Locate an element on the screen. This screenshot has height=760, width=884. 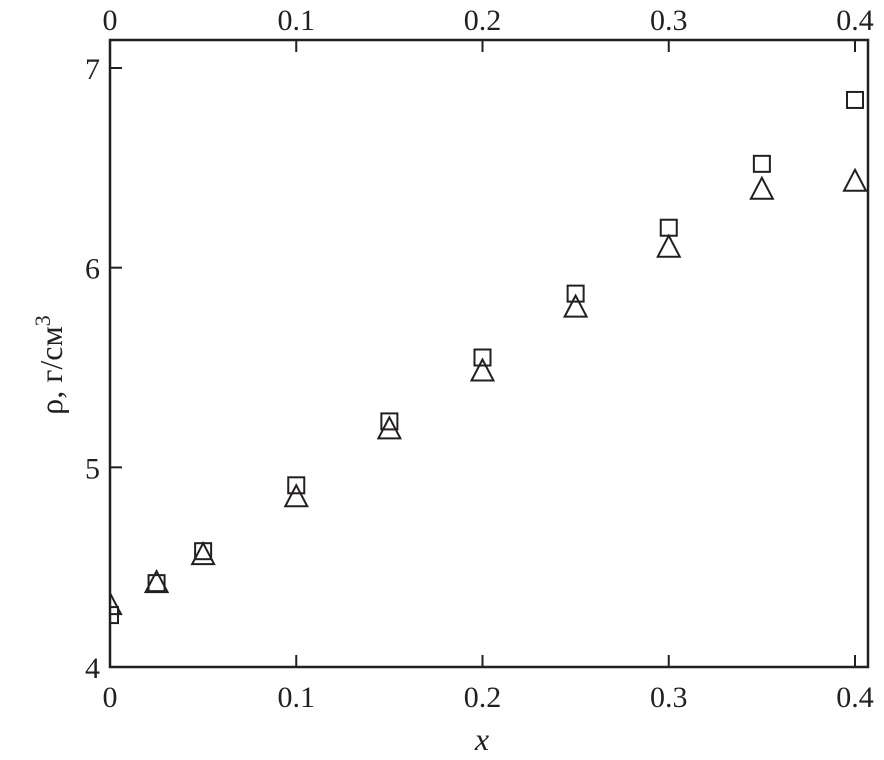
top-x-tick-label: 0.3 is located at coordinates (669, 20).